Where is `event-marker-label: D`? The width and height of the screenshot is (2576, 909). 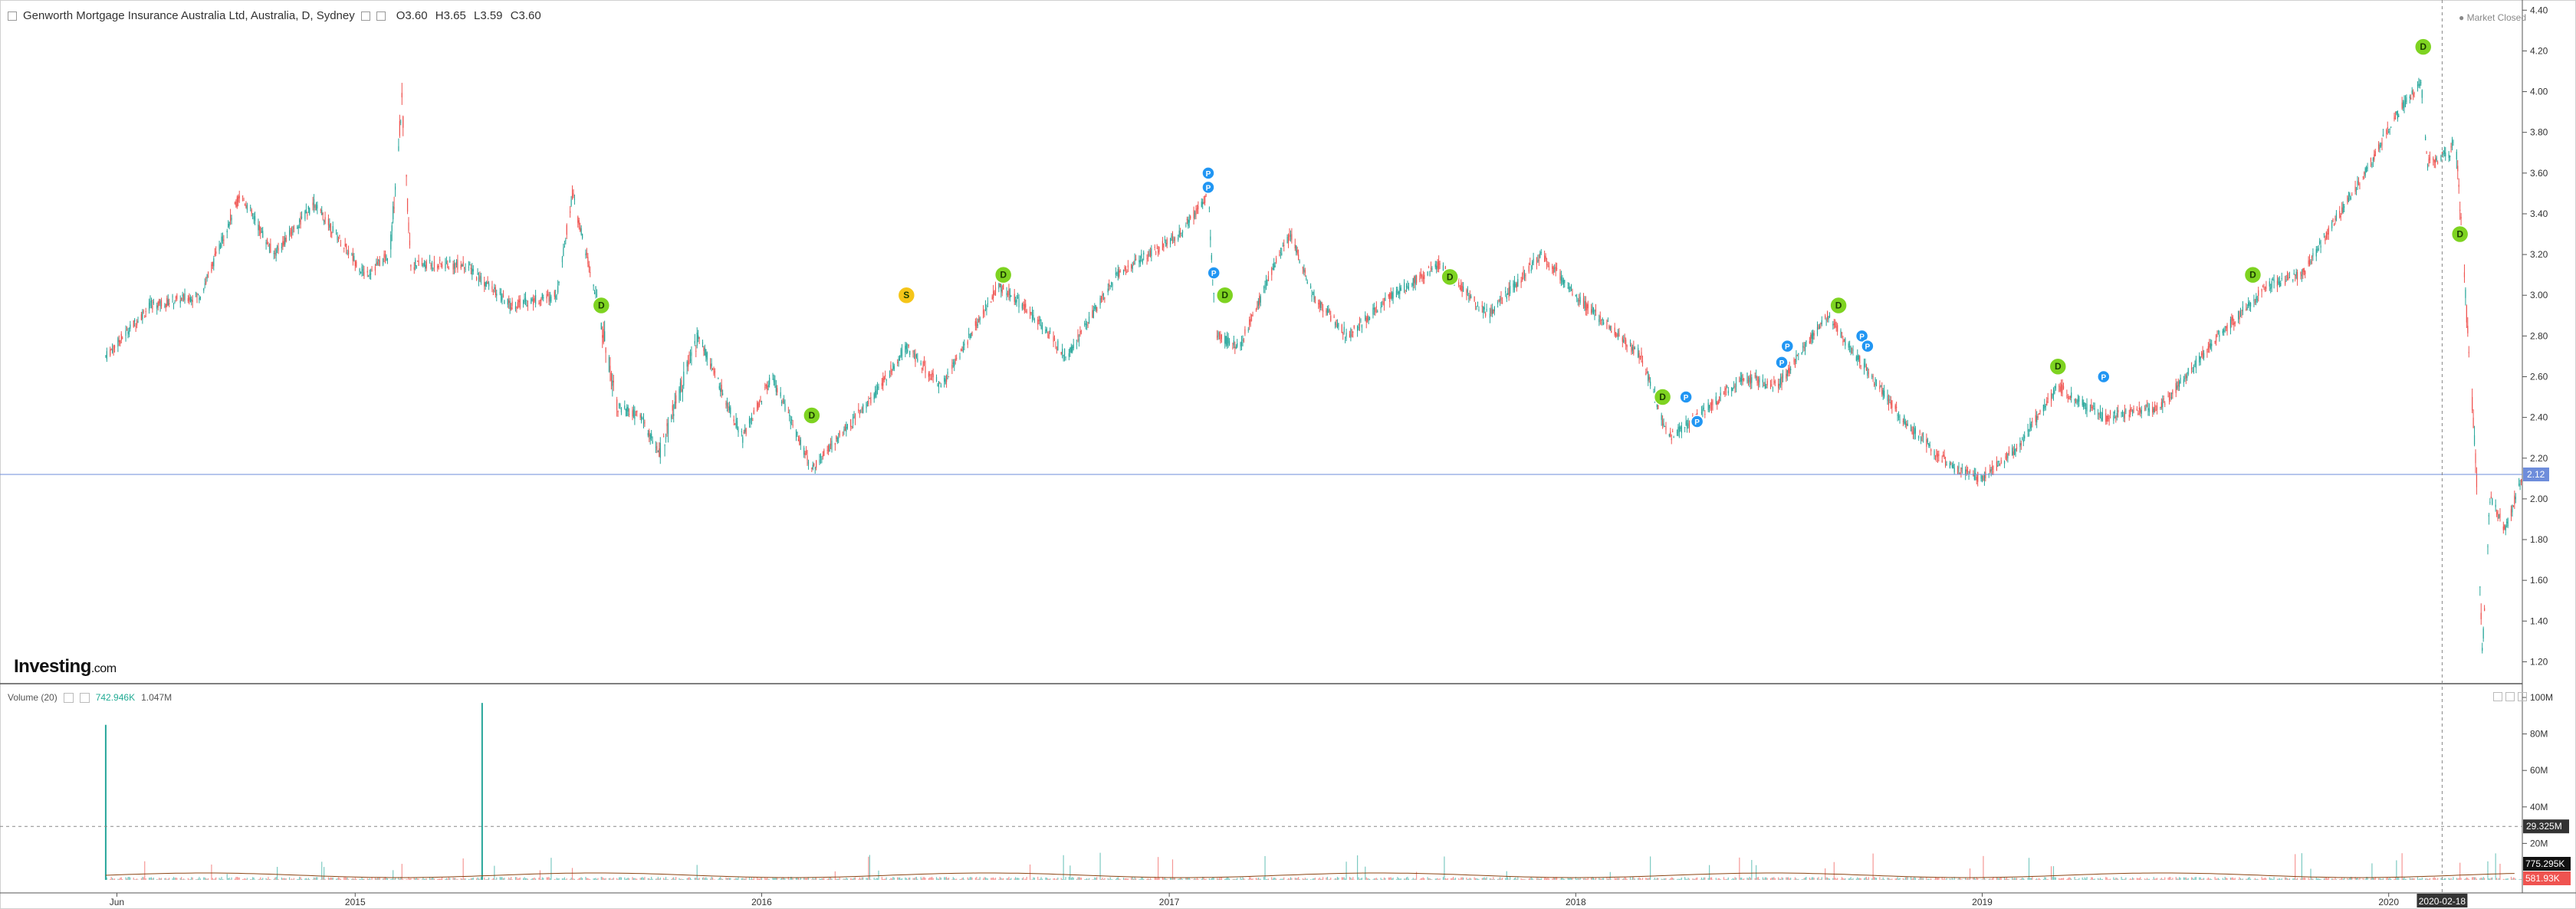
event-marker-label: D is located at coordinates (1663, 397).